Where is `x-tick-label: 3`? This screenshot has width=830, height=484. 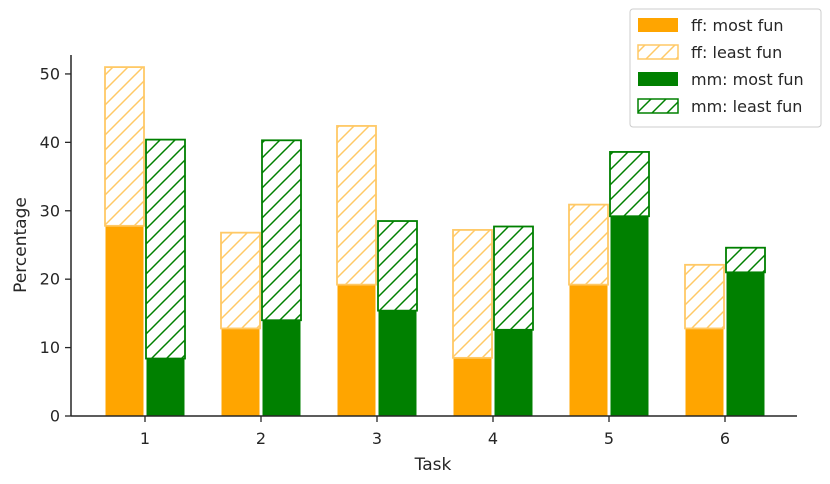 x-tick-label: 3 is located at coordinates (377, 438).